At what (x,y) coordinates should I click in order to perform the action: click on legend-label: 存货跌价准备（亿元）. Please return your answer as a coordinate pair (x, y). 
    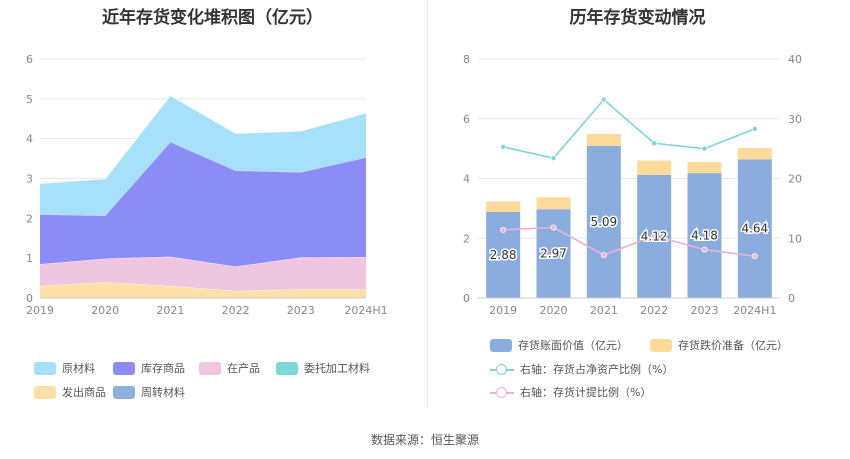
    Looking at the image, I should click on (733, 345).